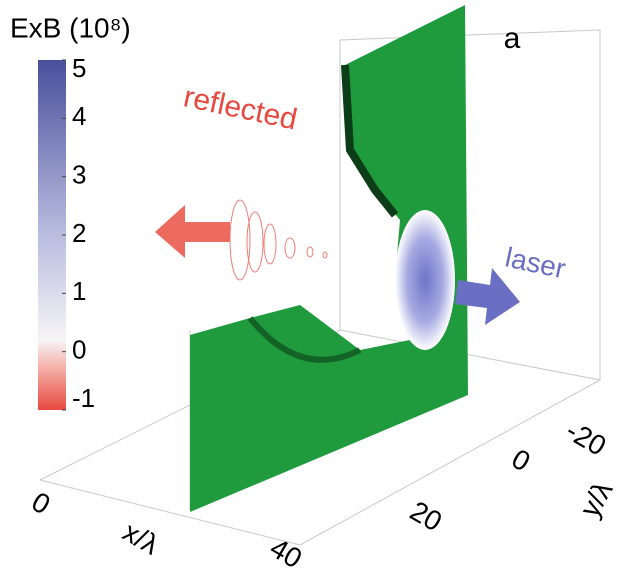  I want to click on reflected-pulse, so click(278, 240).